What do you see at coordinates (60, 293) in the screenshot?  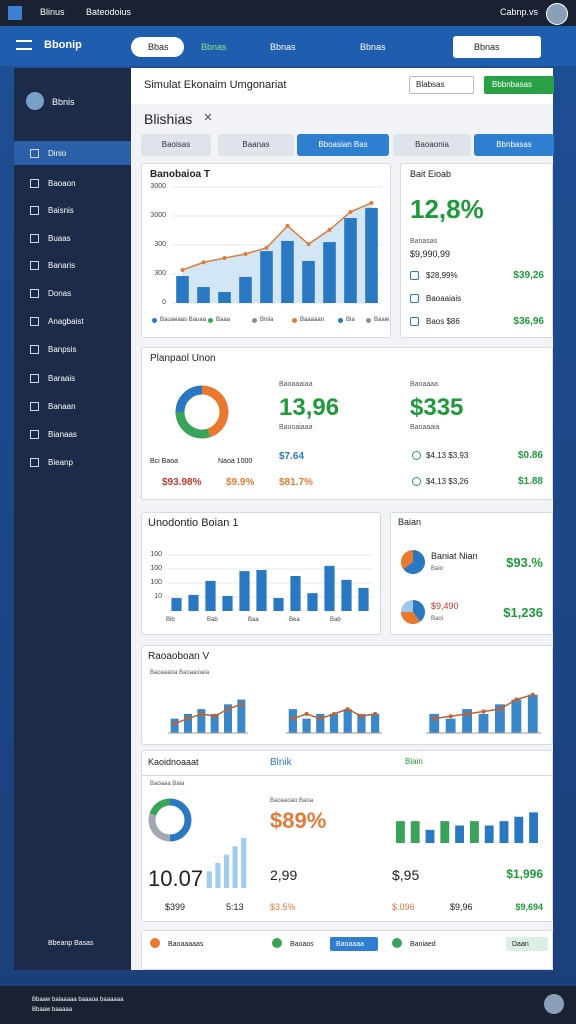 I see `sidebar-item: Donas` at bounding box center [60, 293].